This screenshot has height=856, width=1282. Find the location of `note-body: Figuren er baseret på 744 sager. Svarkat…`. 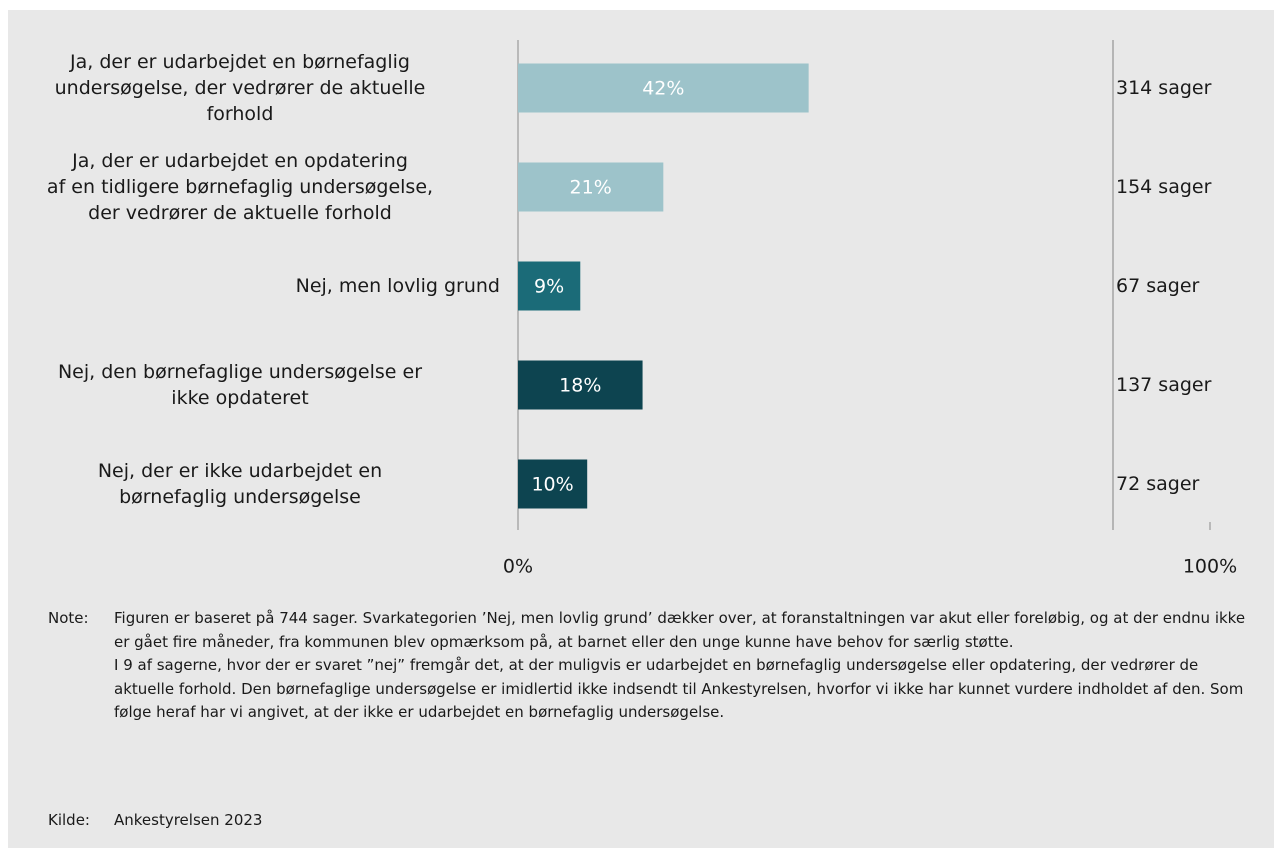

note-body: Figuren er baseret på 744 sager. Svarkat… is located at coordinates (686, 666).